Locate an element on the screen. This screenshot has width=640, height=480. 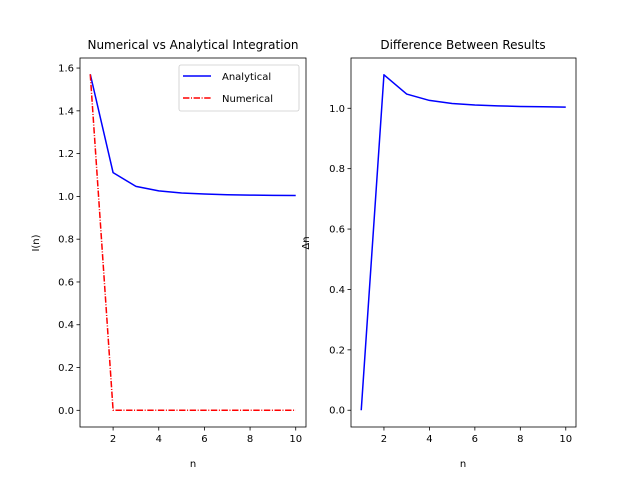
left-x-tick-label: 10 is located at coordinates (295, 439).